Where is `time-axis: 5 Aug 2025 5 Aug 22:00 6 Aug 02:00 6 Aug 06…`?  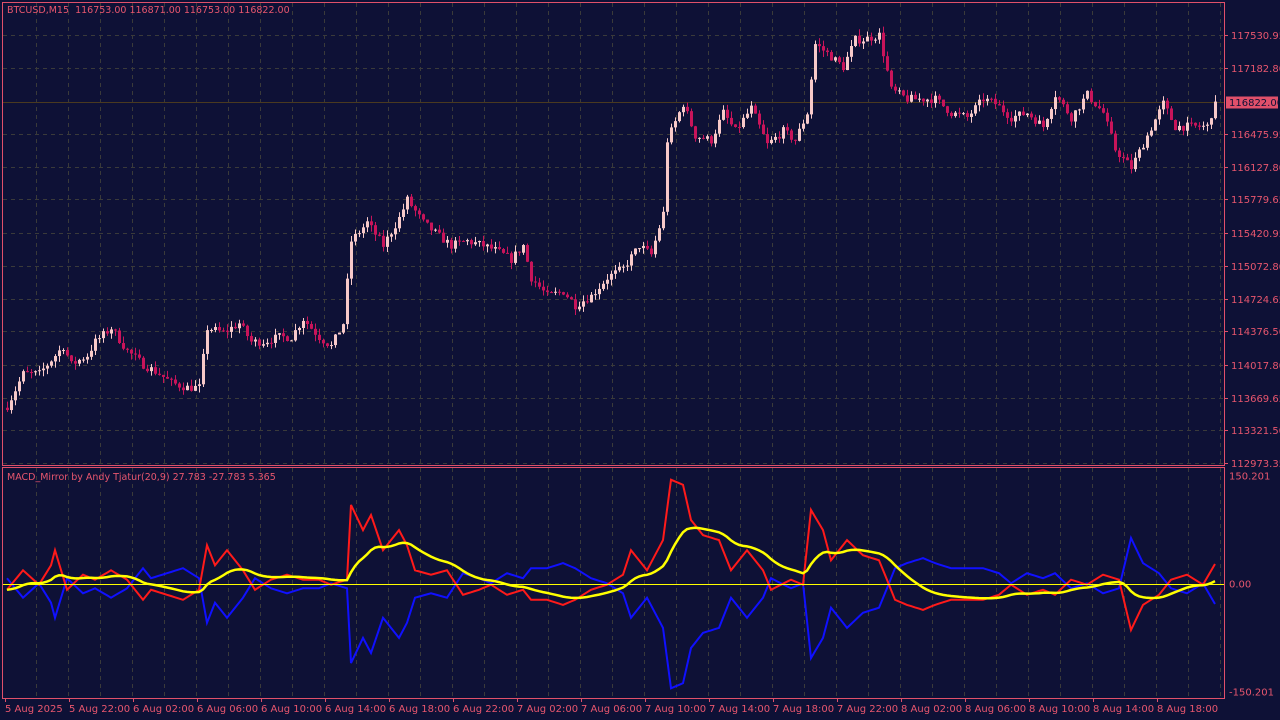
time-axis: 5 Aug 2025 5 Aug 22:00 6 Aug 02:00 6 Aug 06… is located at coordinates (611, 706).